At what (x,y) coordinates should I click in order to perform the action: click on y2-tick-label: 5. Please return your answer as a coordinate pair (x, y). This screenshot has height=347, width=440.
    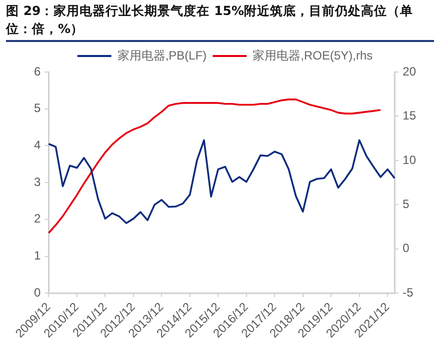
    Looking at the image, I should click on (406, 204).